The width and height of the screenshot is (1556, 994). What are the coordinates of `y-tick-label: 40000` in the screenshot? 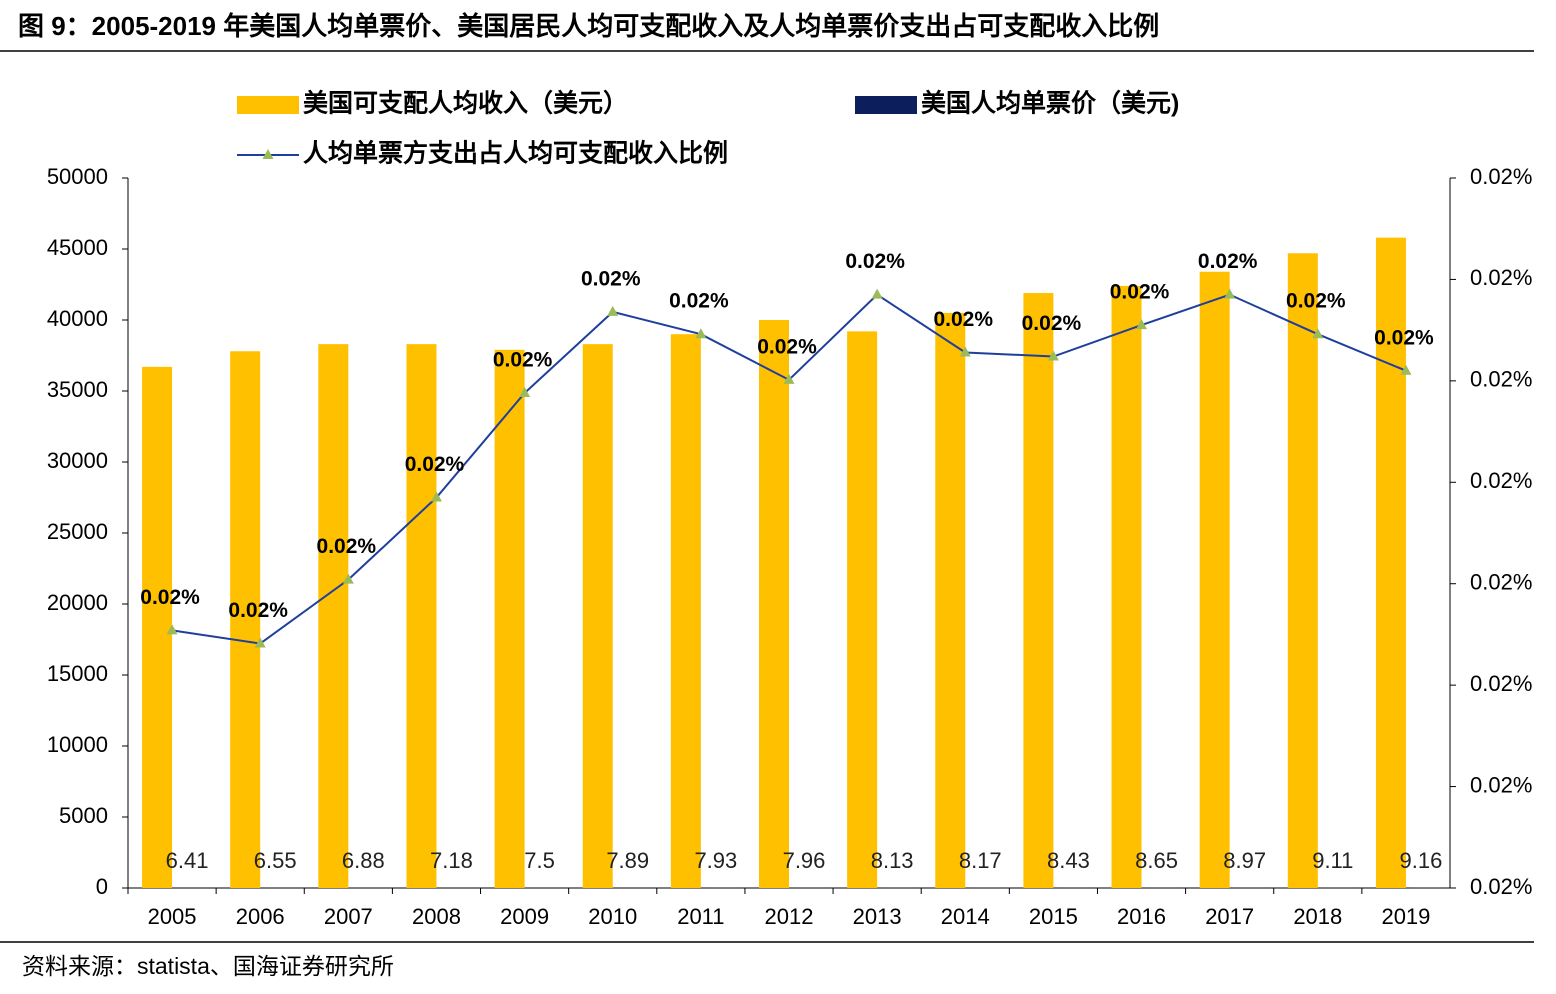 It's located at (77, 318).